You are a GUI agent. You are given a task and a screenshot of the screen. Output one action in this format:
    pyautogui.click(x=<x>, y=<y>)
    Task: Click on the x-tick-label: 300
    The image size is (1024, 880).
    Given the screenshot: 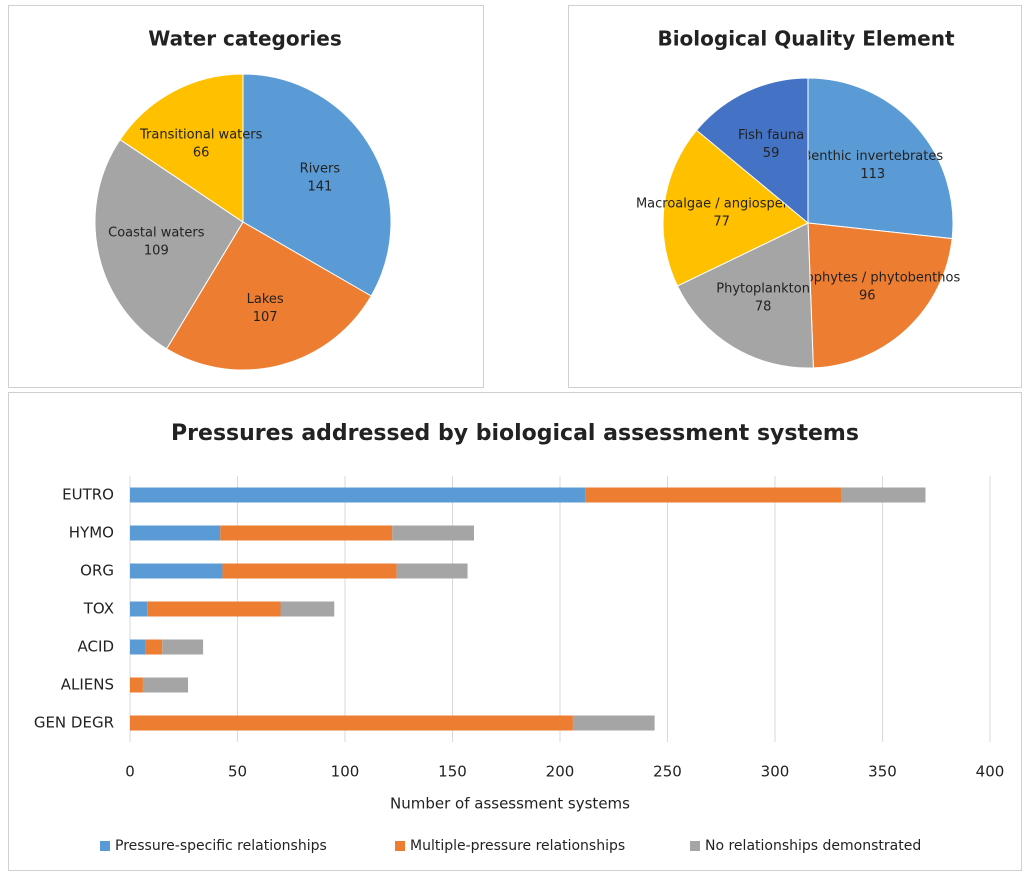 What is the action you would take?
    pyautogui.click(x=775, y=772)
    